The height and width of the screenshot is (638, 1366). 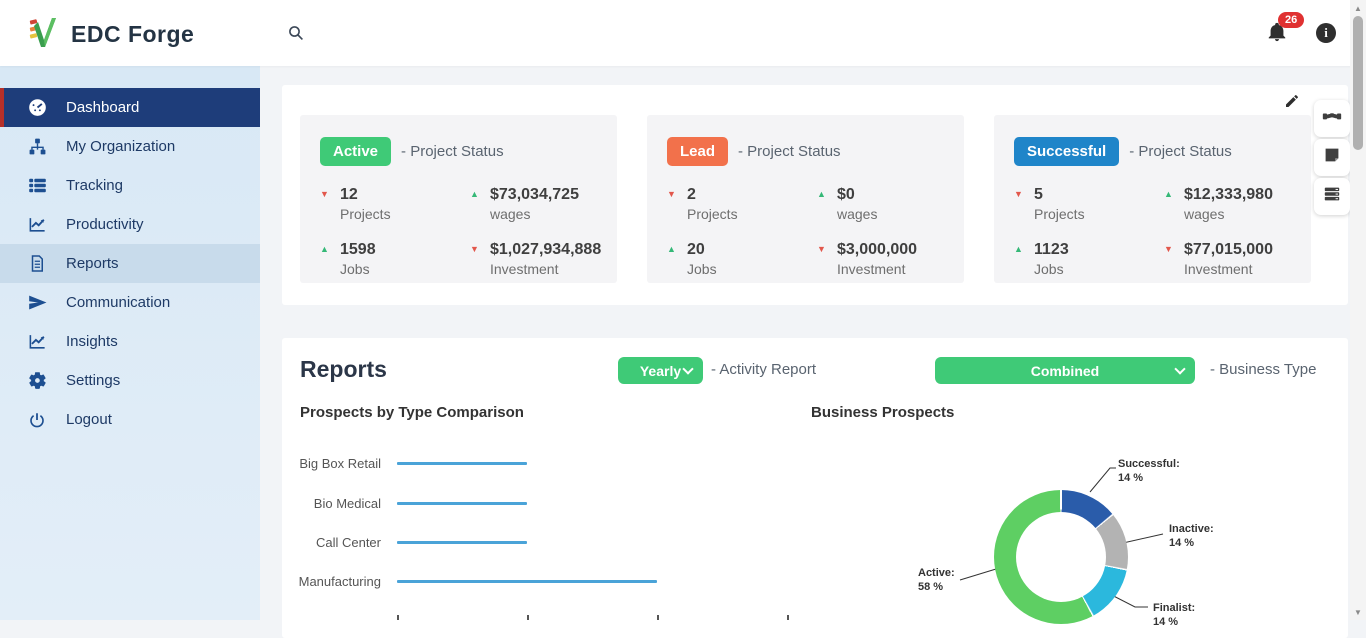 I want to click on sidebar-item-label: Productivity, so click(x=105, y=224).